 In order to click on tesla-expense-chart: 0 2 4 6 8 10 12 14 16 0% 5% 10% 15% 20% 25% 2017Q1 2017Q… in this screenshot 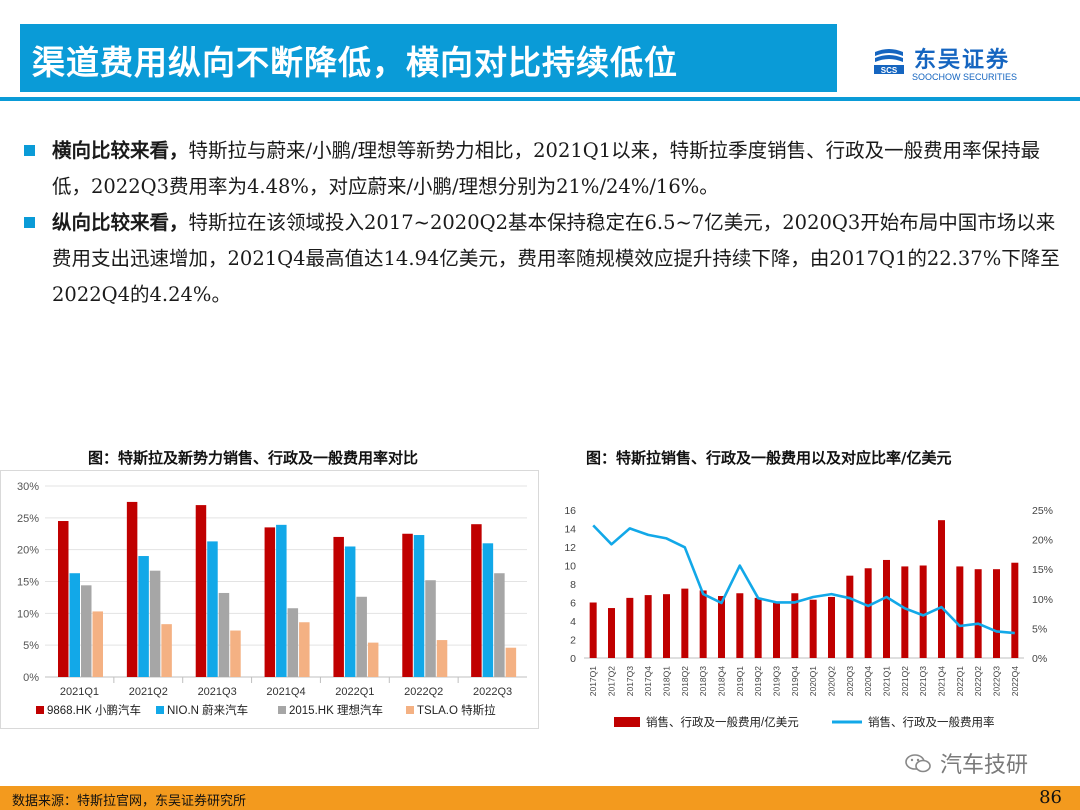, I will do `click(808, 617)`.